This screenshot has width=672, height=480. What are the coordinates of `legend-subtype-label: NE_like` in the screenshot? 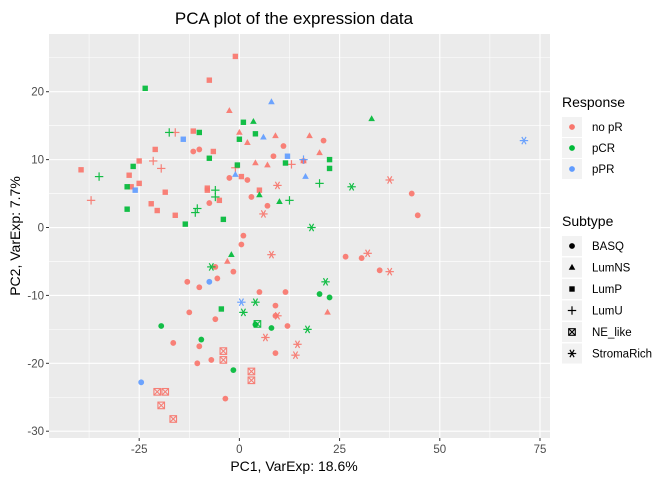 It's located at (612, 333).